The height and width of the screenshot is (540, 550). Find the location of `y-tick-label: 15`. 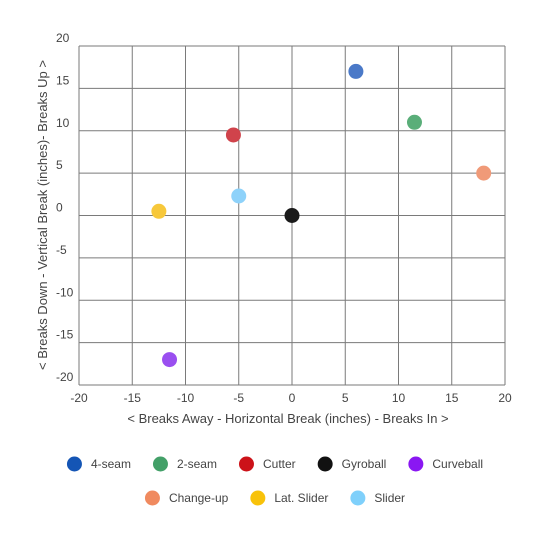

y-tick-label: 15 is located at coordinates (63, 80).